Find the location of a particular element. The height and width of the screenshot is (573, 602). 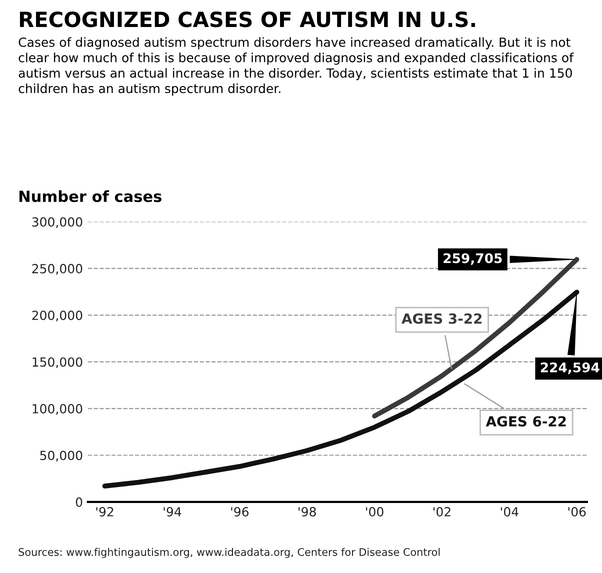

x-tick-label: '04 is located at coordinates (509, 511).